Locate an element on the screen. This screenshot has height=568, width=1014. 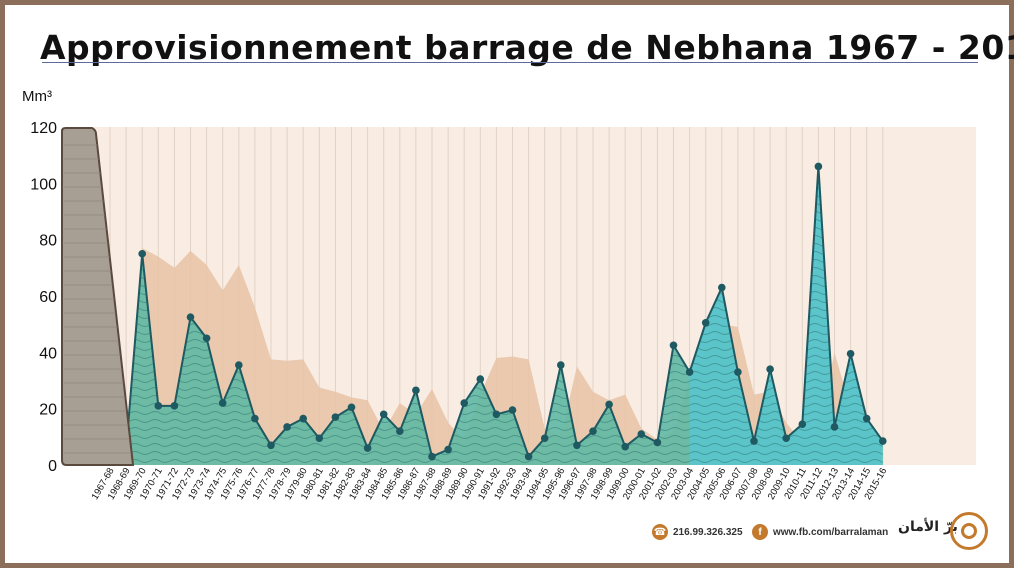
dam-wall is located at coordinates (98, 296).